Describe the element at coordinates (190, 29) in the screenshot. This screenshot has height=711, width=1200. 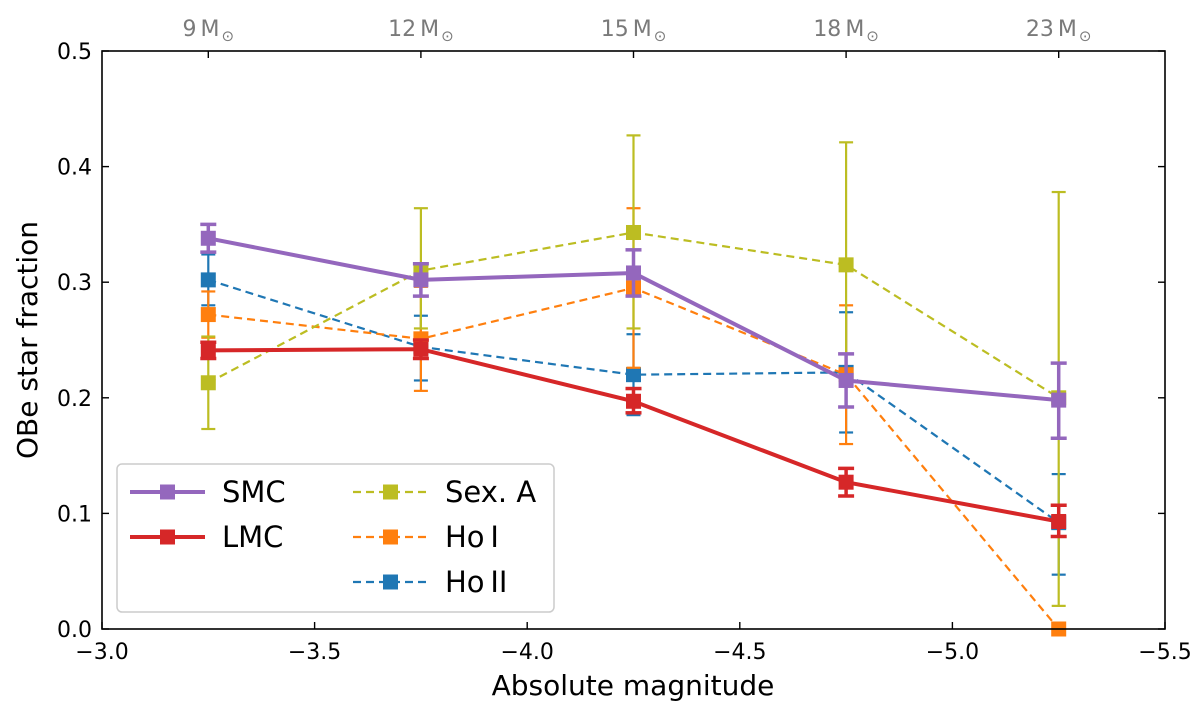
I see `mass-number: 9` at that location.